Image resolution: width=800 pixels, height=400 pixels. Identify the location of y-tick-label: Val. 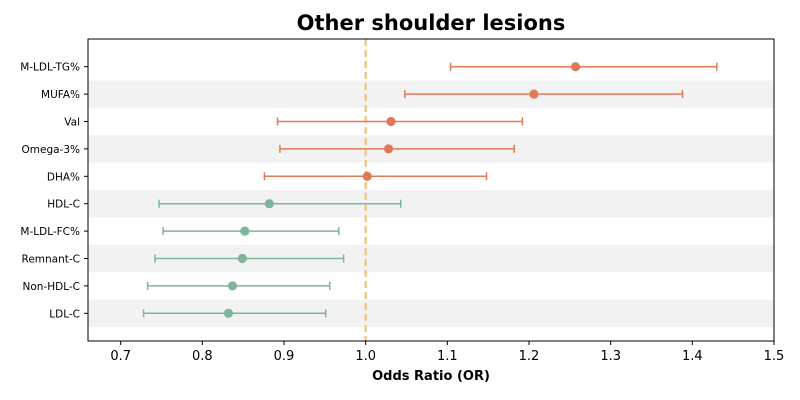
(72, 123).